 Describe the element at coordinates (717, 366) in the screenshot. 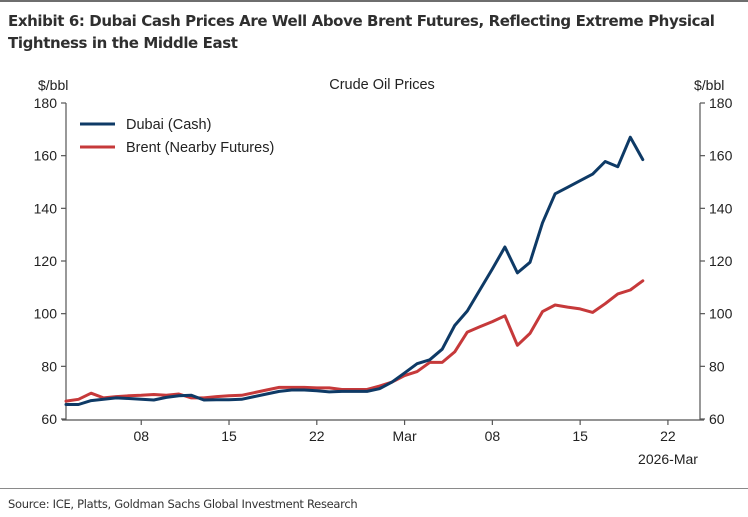

I see `right-y-tick-label: 80` at that location.